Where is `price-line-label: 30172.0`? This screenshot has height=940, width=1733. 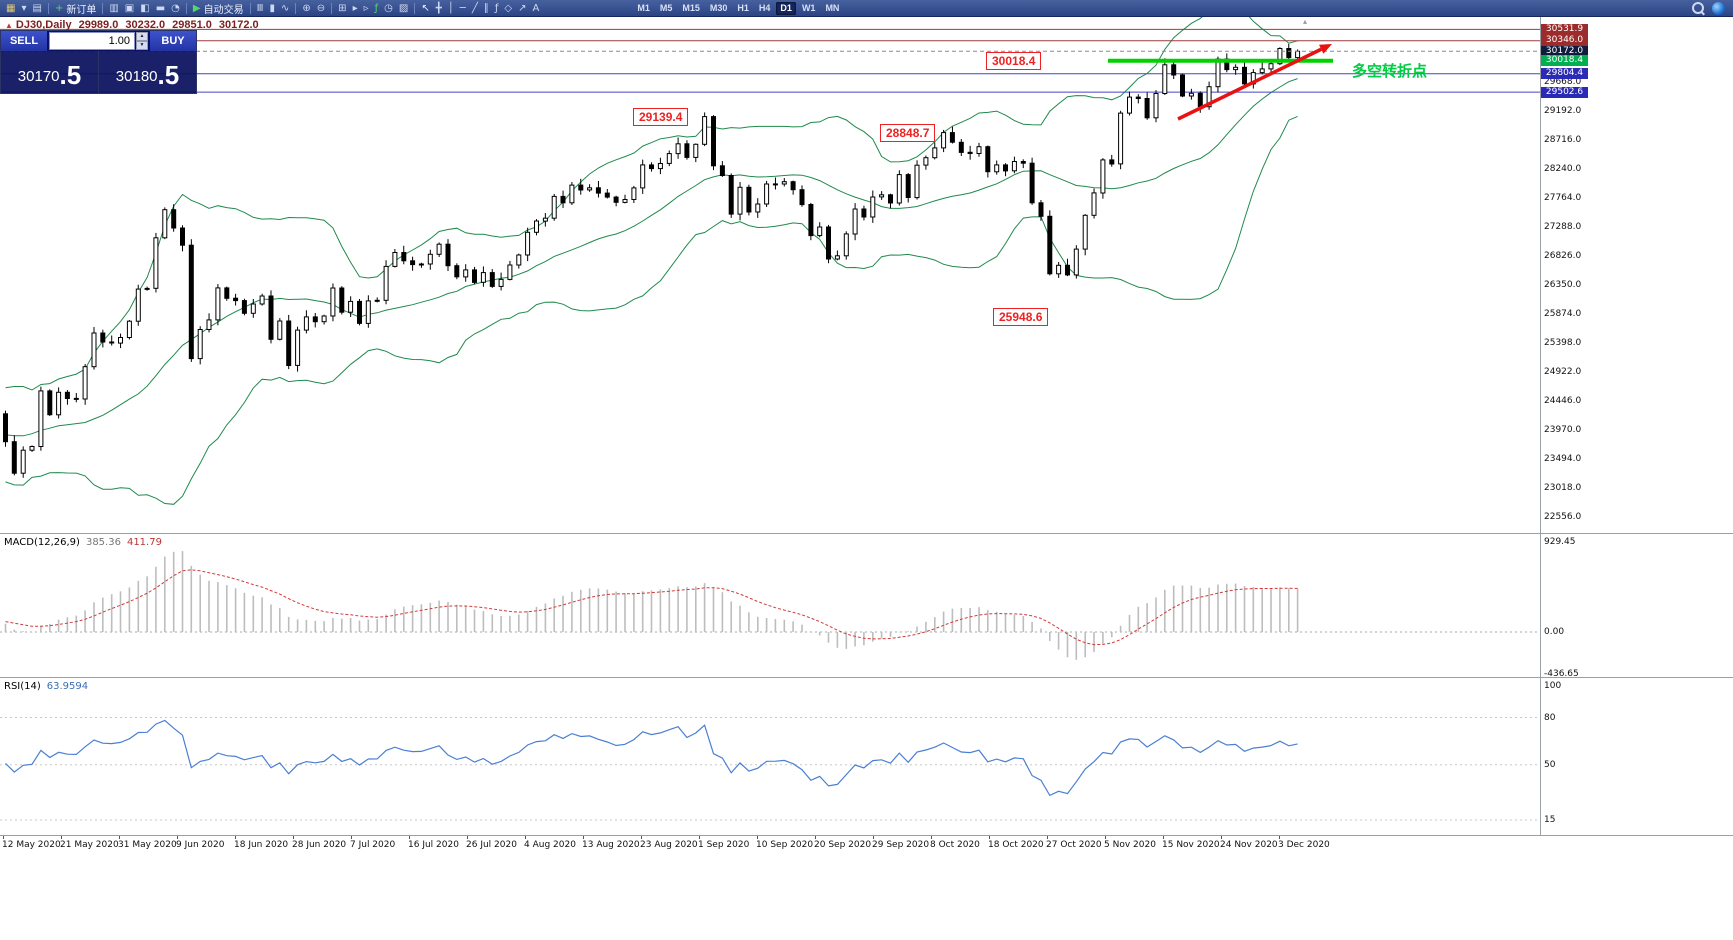
price-line-label: 30172.0 is located at coordinates (1564, 51).